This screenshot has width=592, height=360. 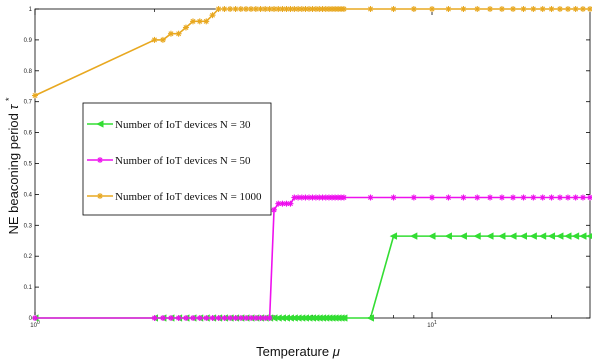 What do you see at coordinates (31, 10) in the screenshot?
I see `y-tick-label: 1` at bounding box center [31, 10].